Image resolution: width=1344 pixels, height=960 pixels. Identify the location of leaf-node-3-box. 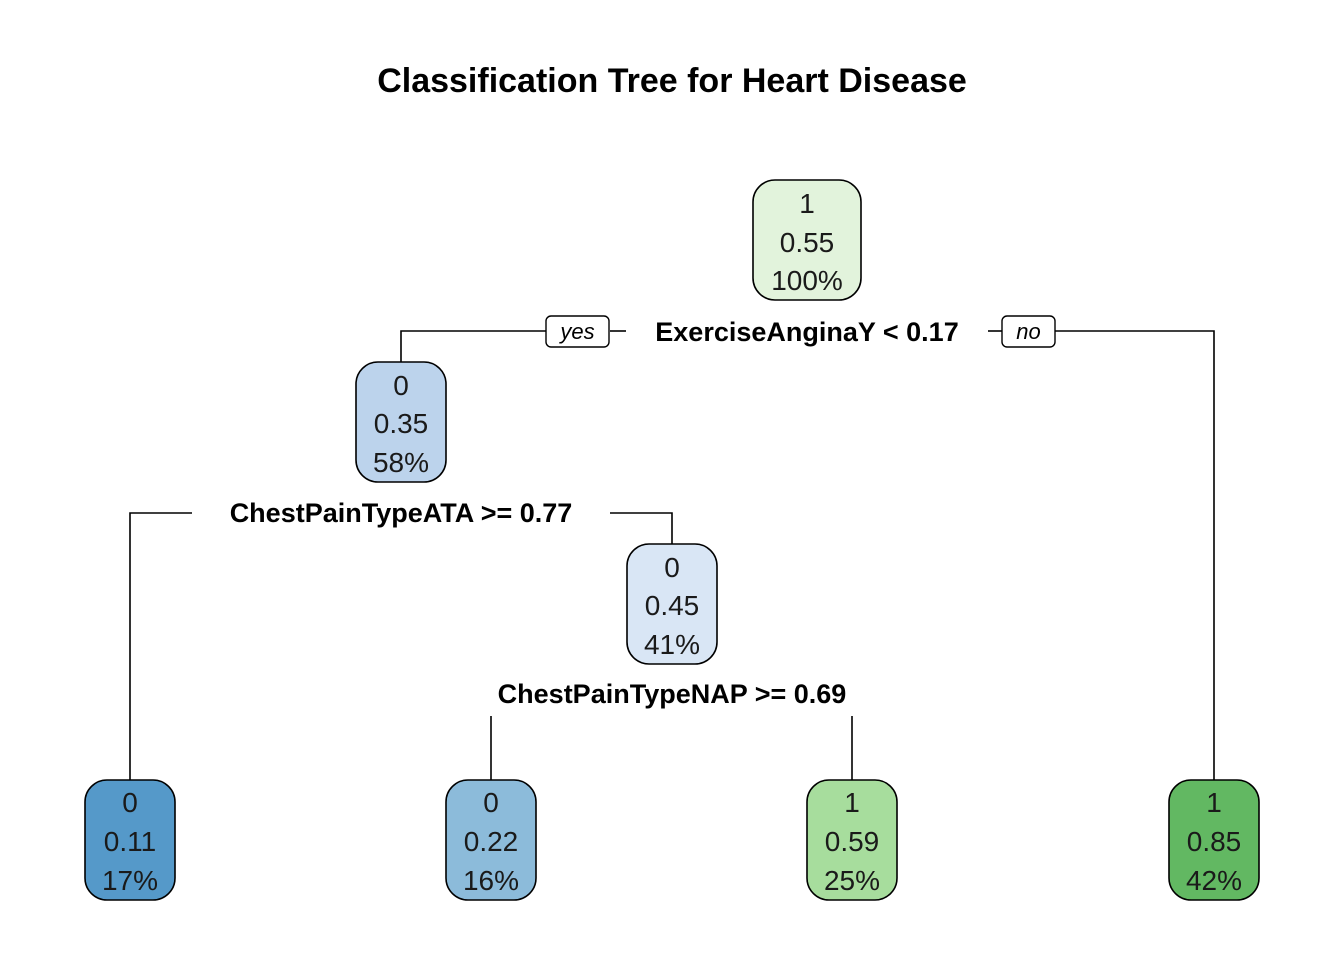
(852, 840).